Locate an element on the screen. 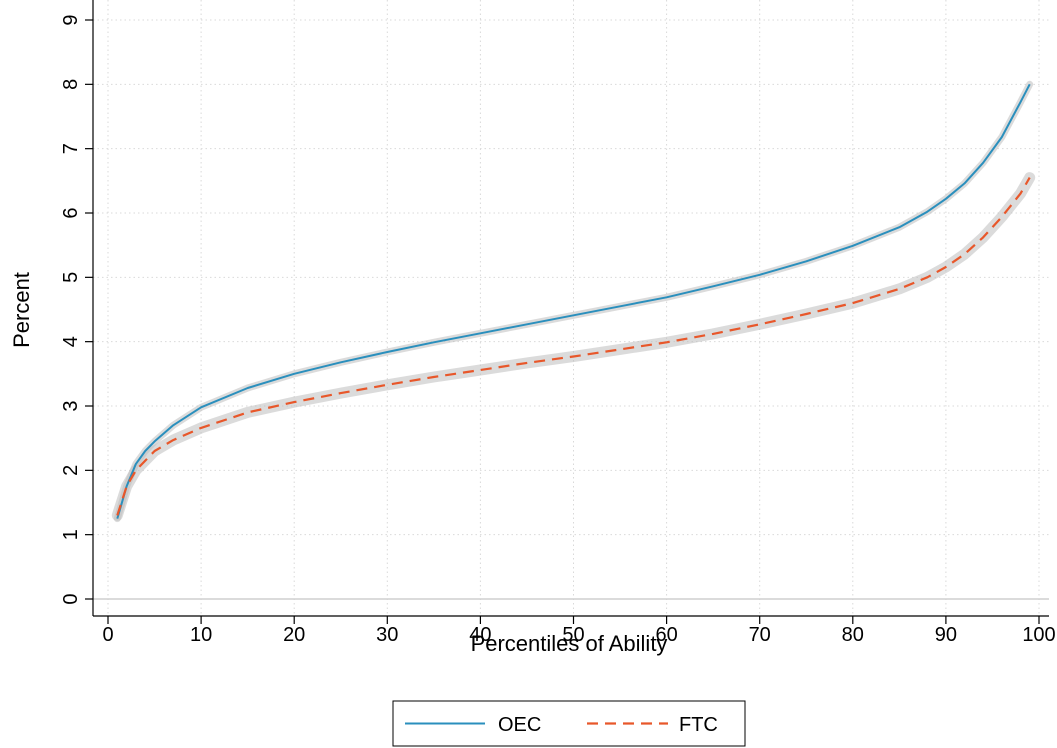 This screenshot has width=1057, height=748. y-axis-title: Percent is located at coordinates (21, 310).